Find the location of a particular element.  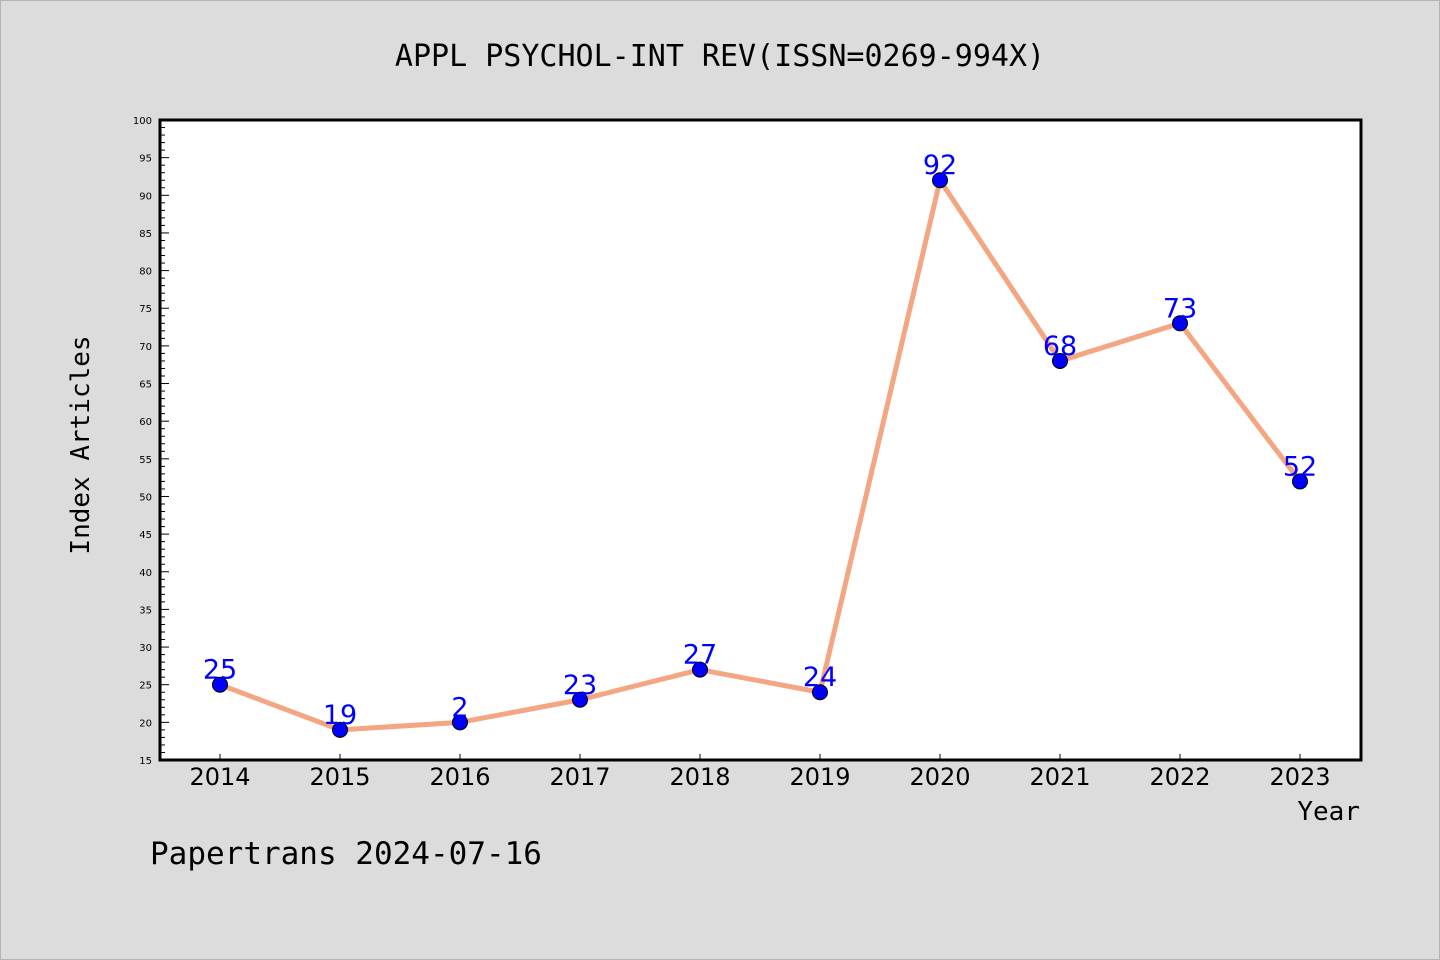

x-tick-label: 2021 is located at coordinates (1059, 777).